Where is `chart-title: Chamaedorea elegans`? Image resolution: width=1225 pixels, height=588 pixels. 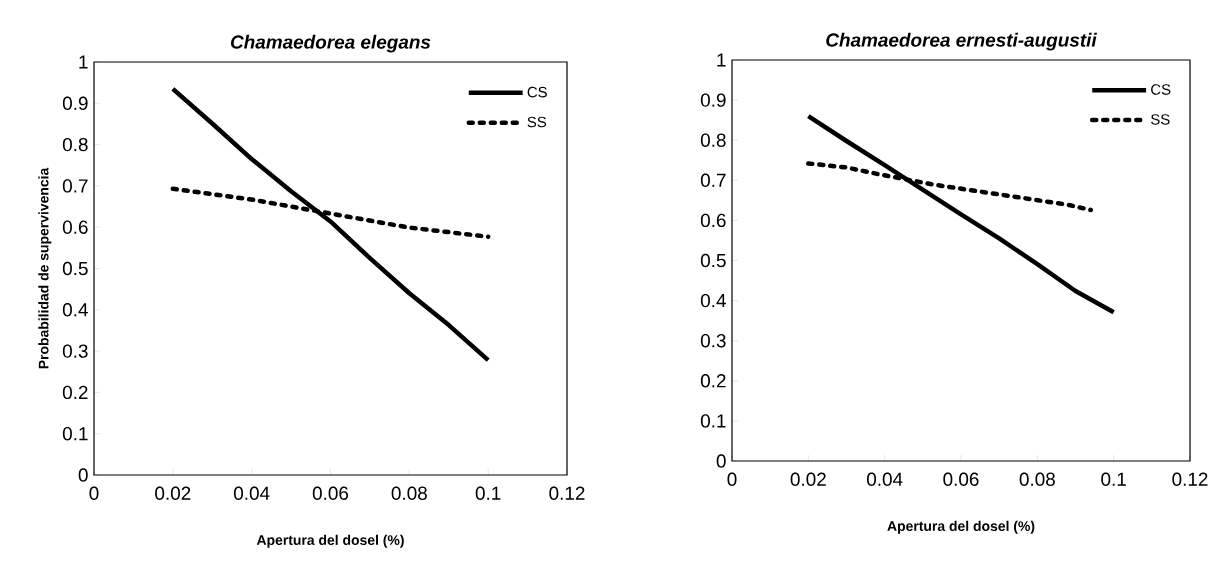
chart-title: Chamaedorea elegans is located at coordinates (330, 43).